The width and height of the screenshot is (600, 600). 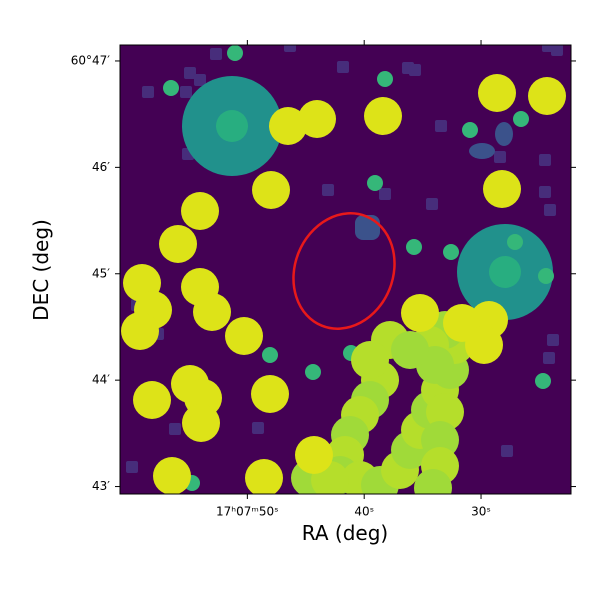 What do you see at coordinates (247, 512) in the screenshot?
I see `x-tick-label: 17ʰ07ᵐ50ˢ` at bounding box center [247, 512].